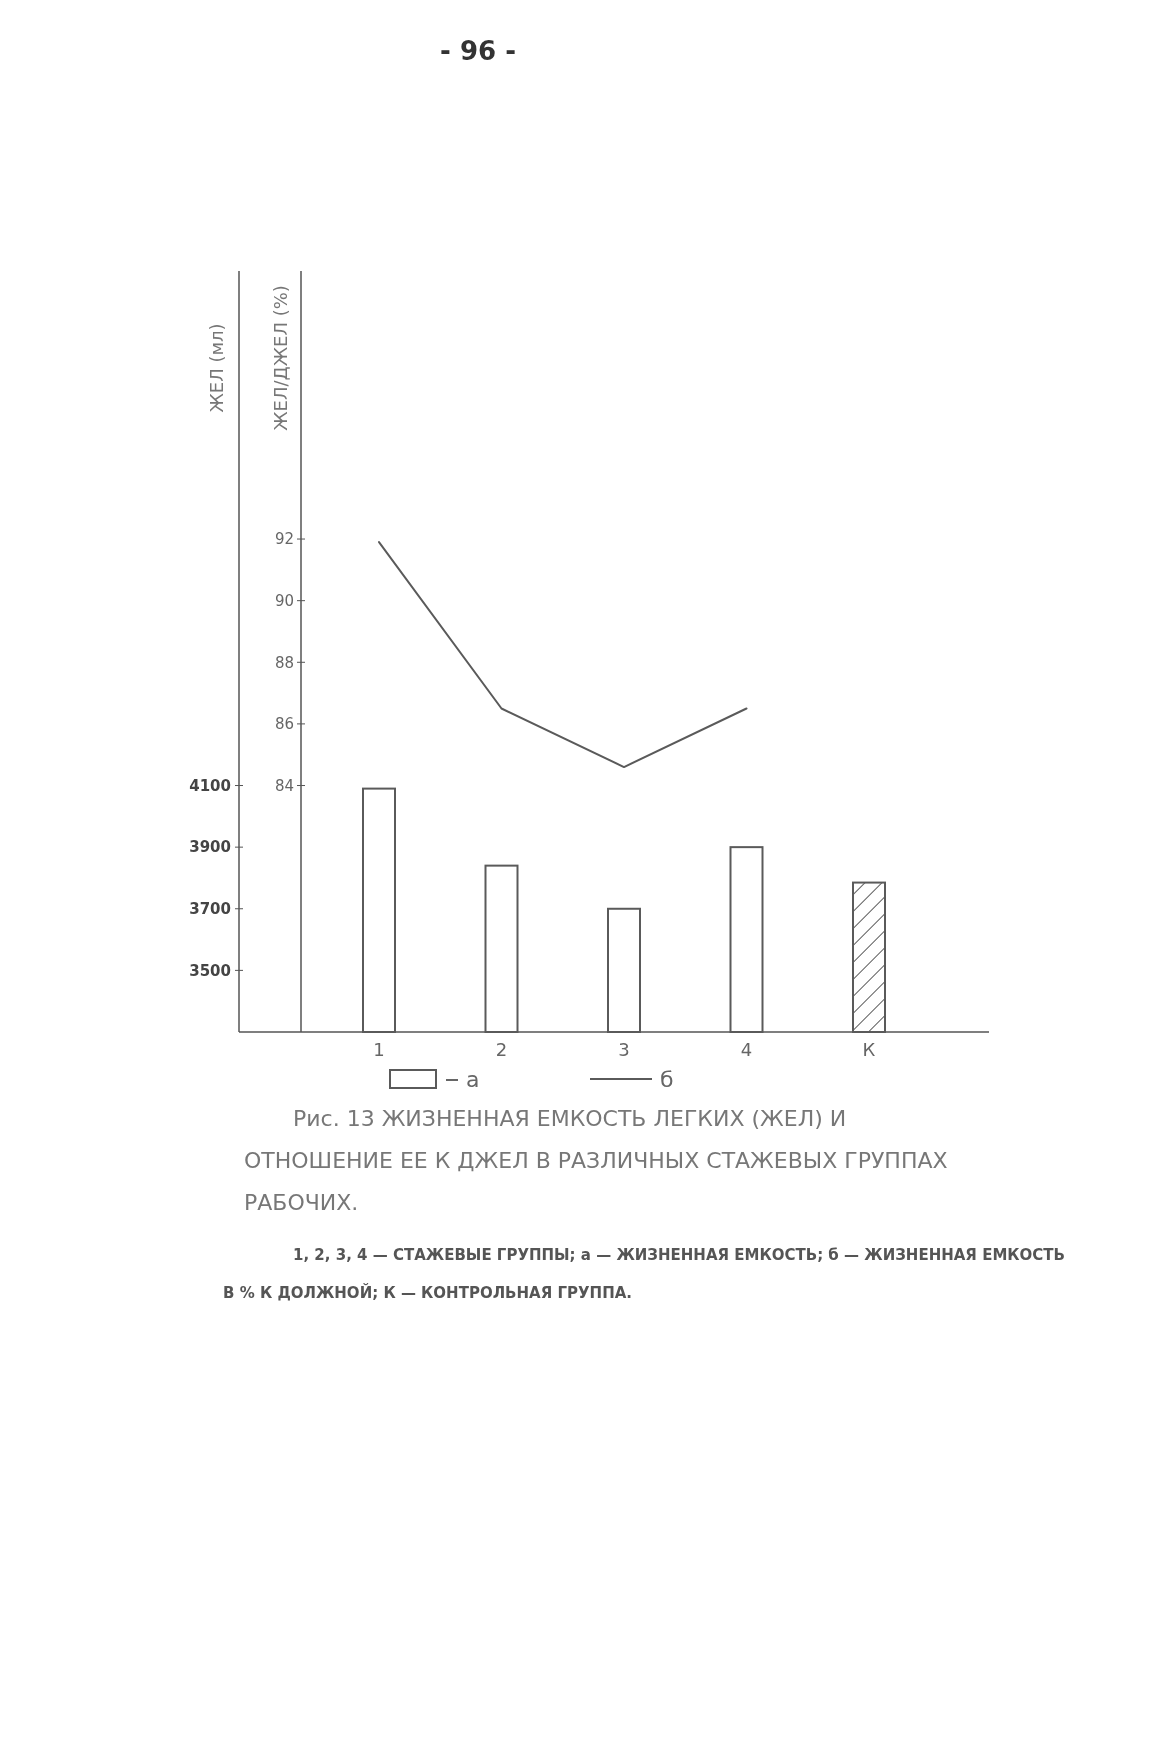  Describe the element at coordinates (478, 51) in the screenshot. I see `text: - 96 -` at that location.